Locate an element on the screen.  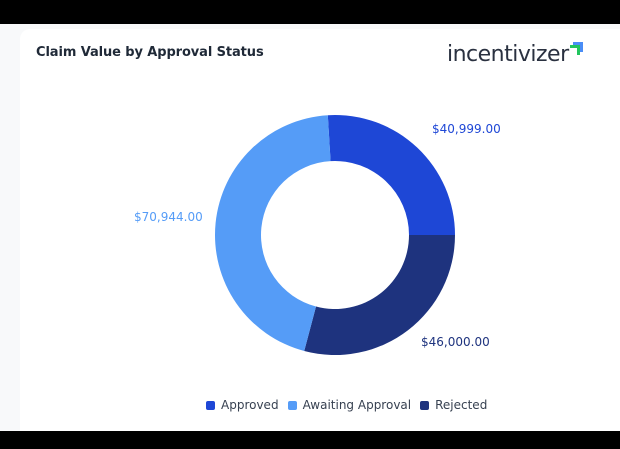
rejected-slice is located at coordinates (379, 295).